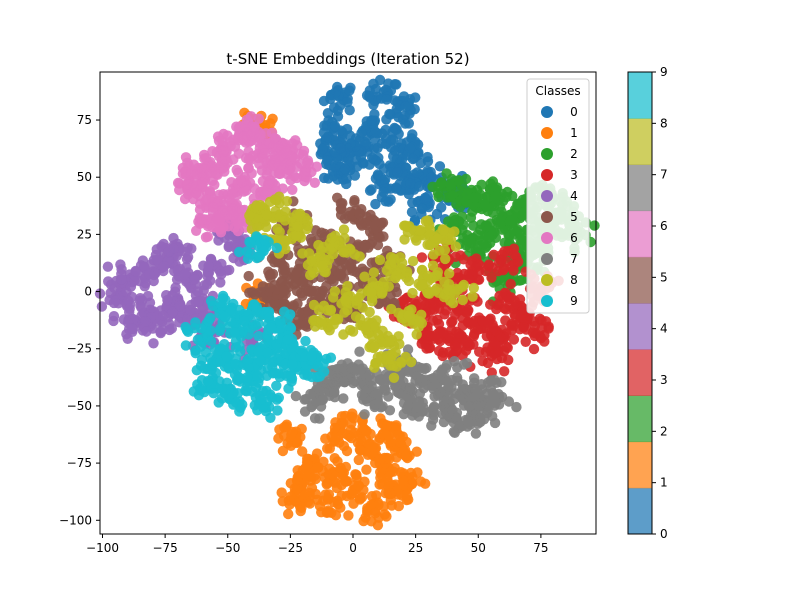  Describe the element at coordinates (640, 280) in the screenshot. I see `colorbar-segment` at that location.